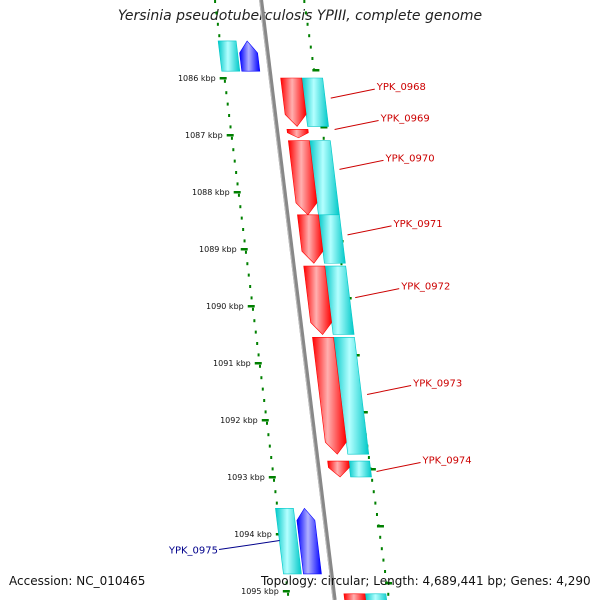  I want to click on gene-label: YPK_0973, so click(437, 384).